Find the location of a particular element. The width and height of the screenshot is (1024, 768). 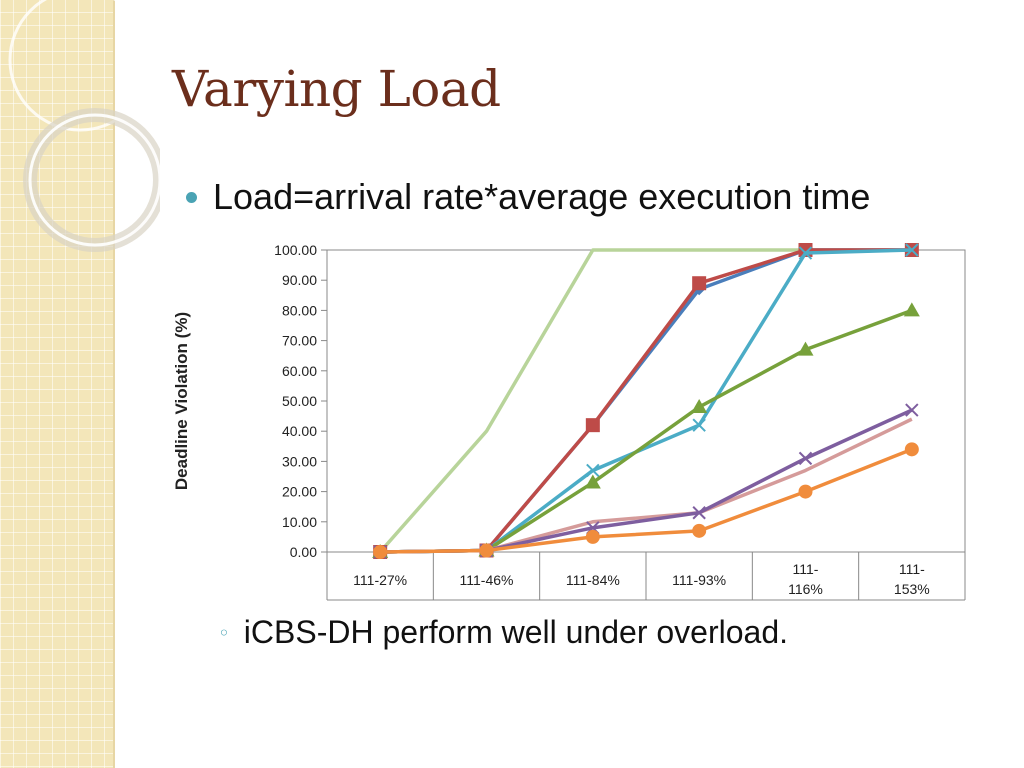

y-tick-label: 20.00 is located at coordinates (299, 492).